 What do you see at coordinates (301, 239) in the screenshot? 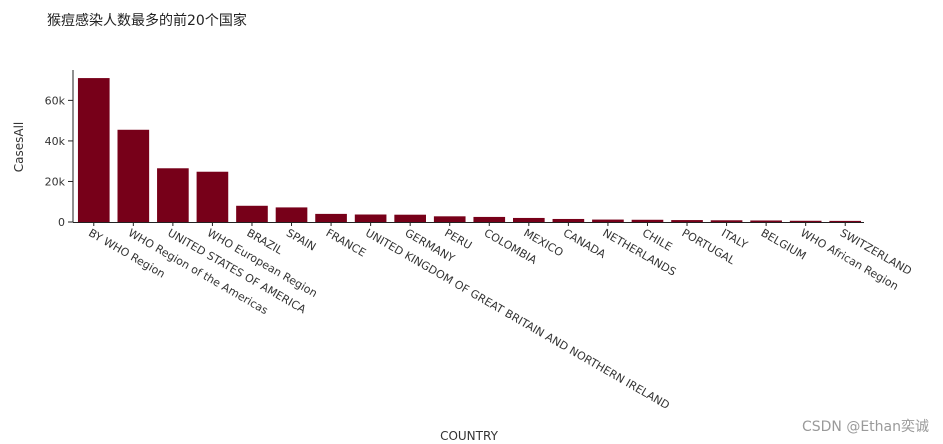
I see `x-tick-label: SPAIN` at bounding box center [301, 239].